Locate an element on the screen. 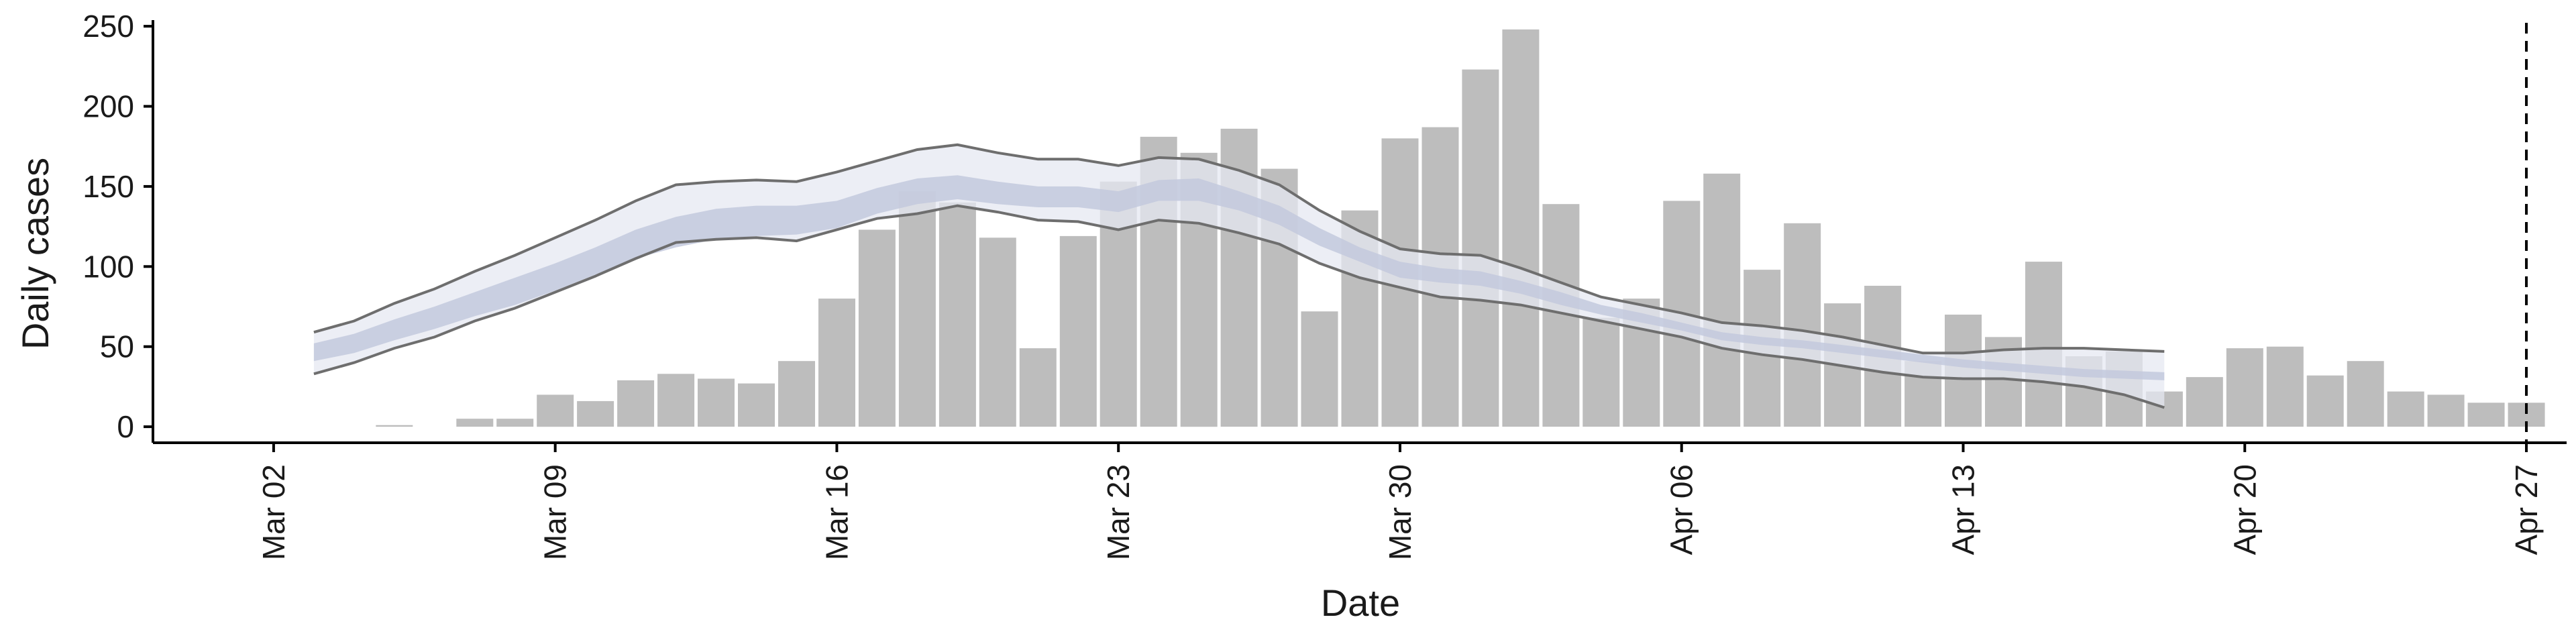 The image size is (2576, 644). x-tick-label: Mar 23 is located at coordinates (1118, 512).